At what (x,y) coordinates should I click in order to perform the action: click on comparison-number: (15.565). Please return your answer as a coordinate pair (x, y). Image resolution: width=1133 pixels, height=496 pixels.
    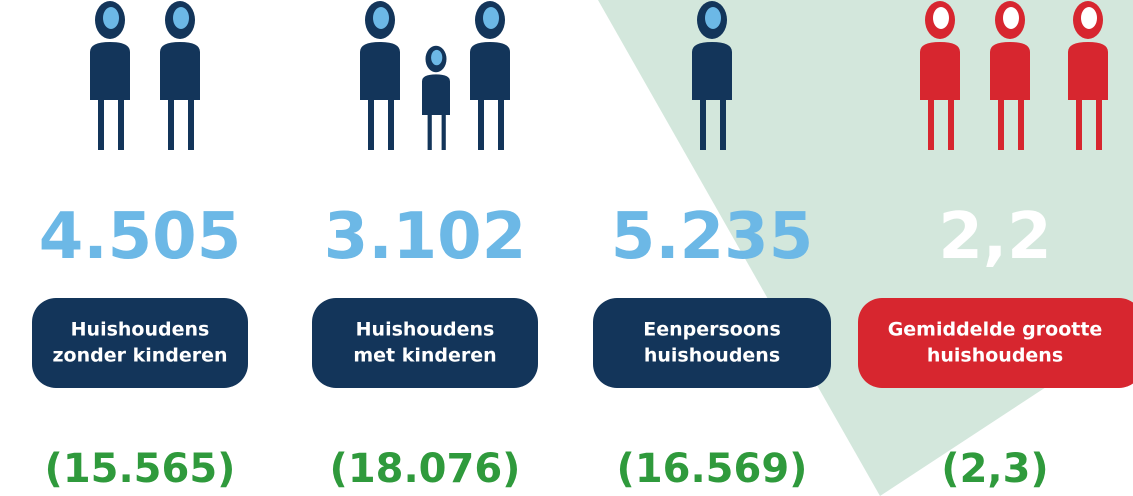
    Looking at the image, I should click on (140, 469).